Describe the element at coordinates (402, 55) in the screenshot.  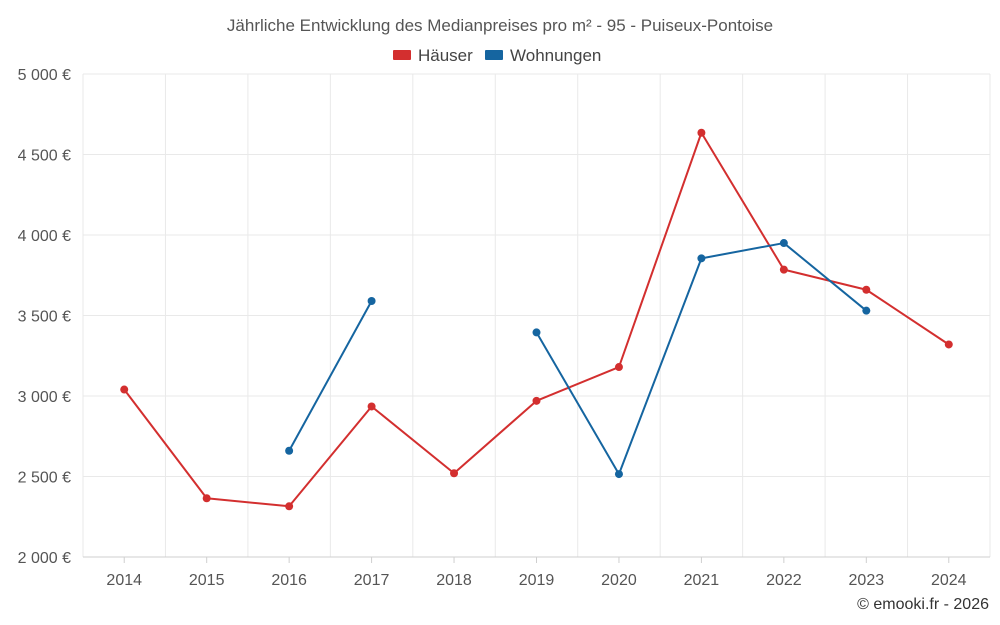
I see `legend-swatch-haeuser` at that location.